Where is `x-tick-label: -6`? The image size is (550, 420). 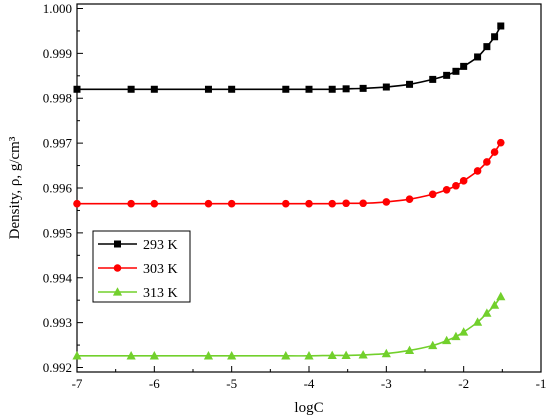
x-tick-label: -6 is located at coordinates (154, 383).